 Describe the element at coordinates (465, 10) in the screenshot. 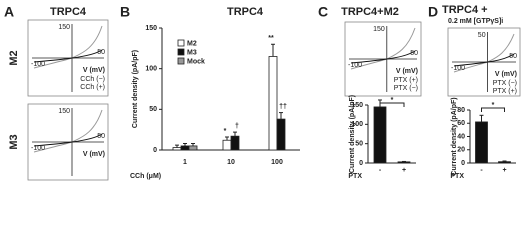

I see `chart-title: TRPC4 +` at that location.